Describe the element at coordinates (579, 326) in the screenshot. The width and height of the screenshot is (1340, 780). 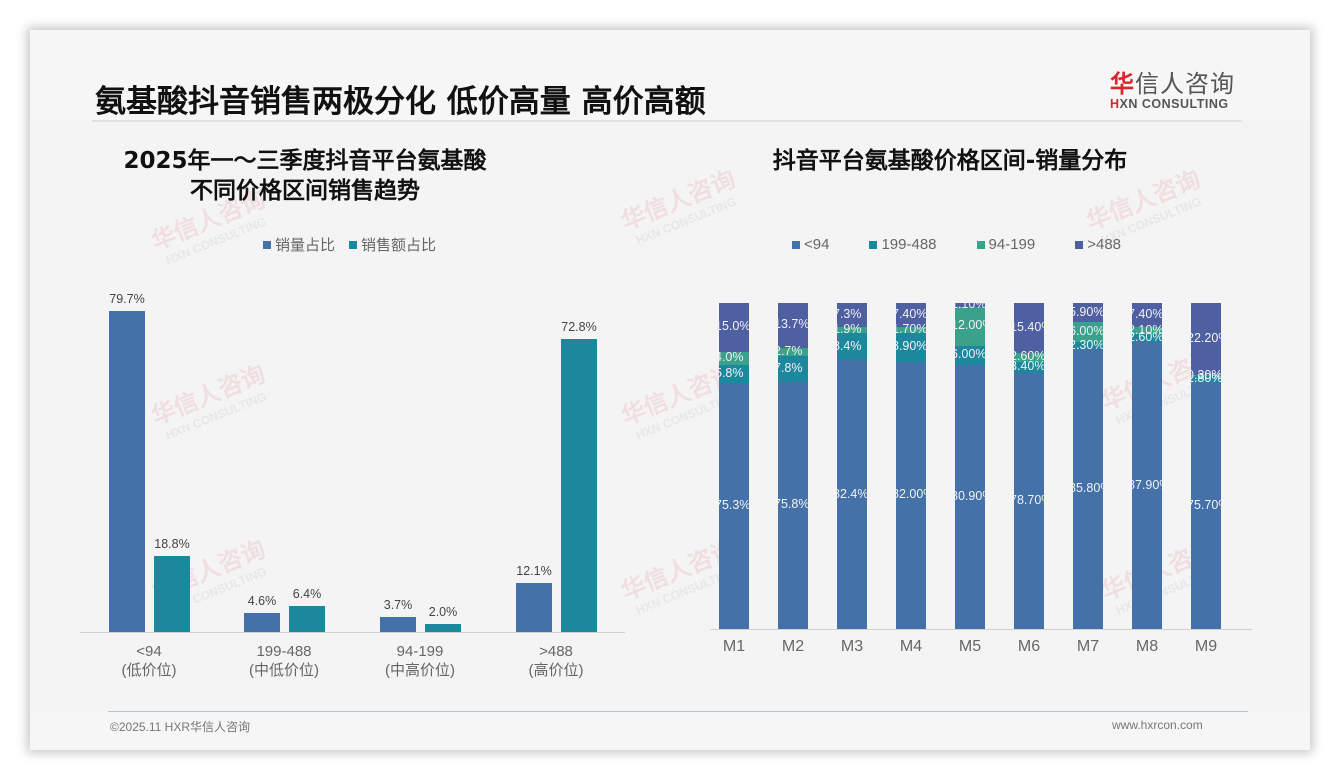
I see `data-label: 72.8%` at that location.